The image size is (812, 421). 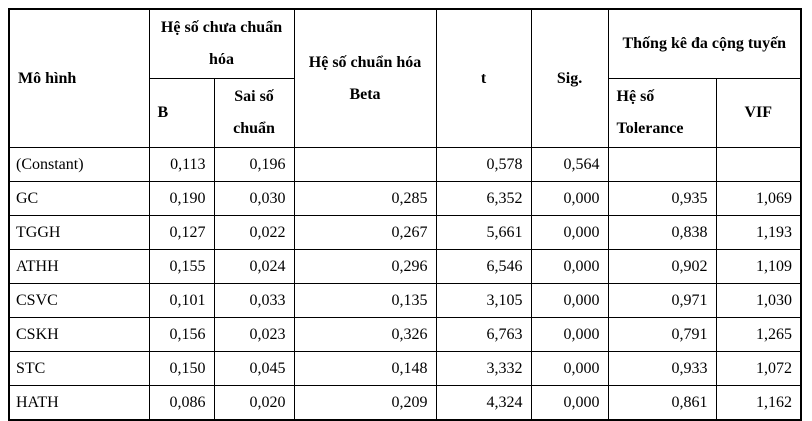 What do you see at coordinates (365, 198) in the screenshot?
I see `cell-beta: 0,285` at bounding box center [365, 198].